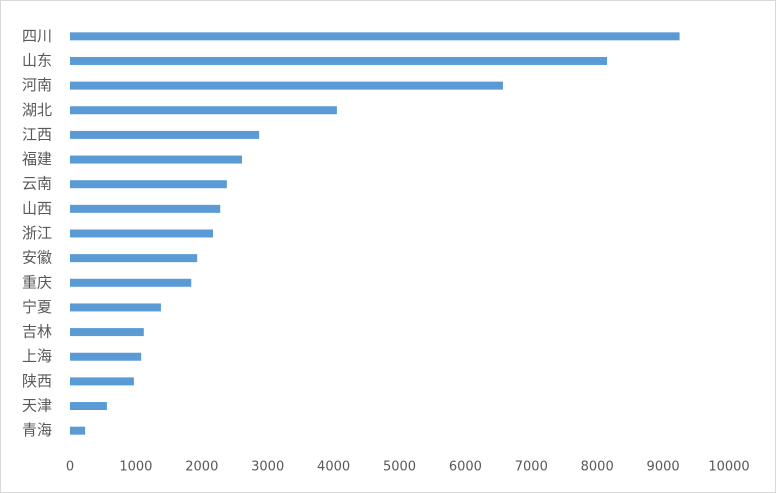 Image resolution: width=776 pixels, height=493 pixels. What do you see at coordinates (37, 307) in the screenshot?
I see `y-tick-label: 宁夏` at bounding box center [37, 307].